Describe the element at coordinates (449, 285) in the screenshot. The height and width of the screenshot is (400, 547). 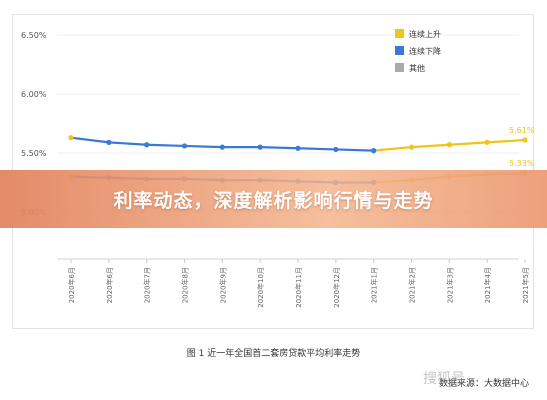
I see `x-tick-label: 2021年3月` at that location.